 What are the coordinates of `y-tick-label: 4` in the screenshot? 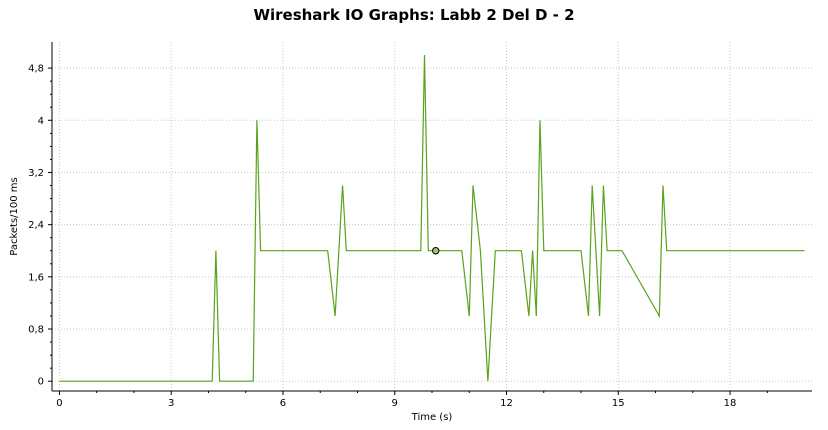 It's located at (41, 121).